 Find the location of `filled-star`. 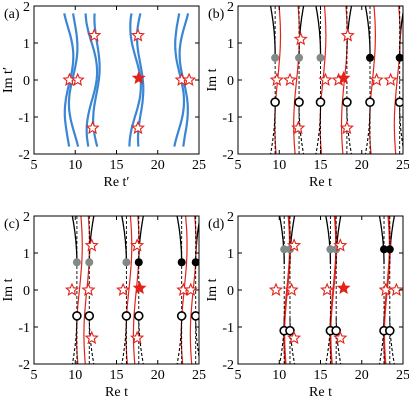

filled-star is located at coordinates (138, 77).